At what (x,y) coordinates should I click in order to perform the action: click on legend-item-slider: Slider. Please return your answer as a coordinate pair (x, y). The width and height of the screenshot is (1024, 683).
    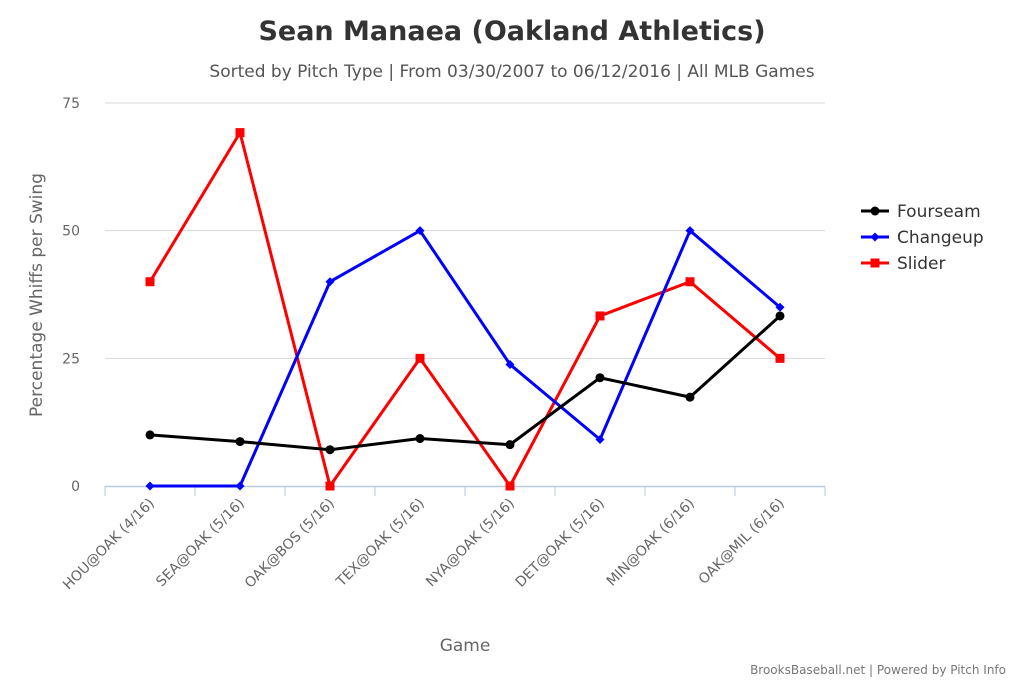
    Looking at the image, I should click on (903, 264).